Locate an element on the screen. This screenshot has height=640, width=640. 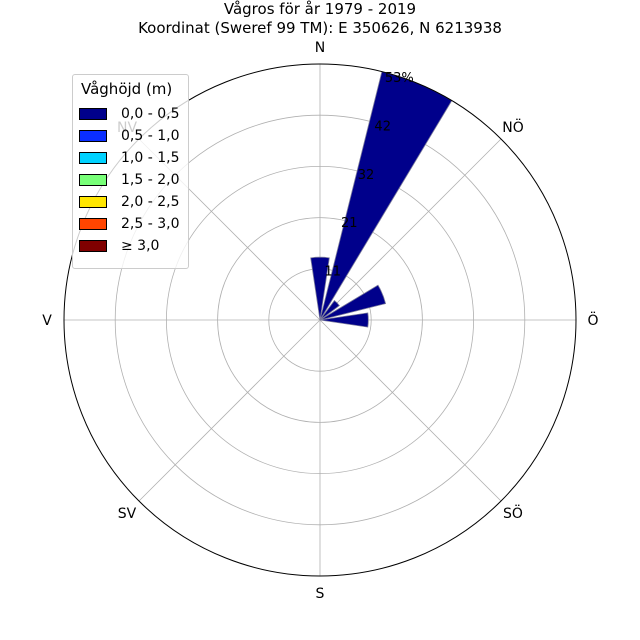
legend-label: 1,5 - 2,0 is located at coordinates (150, 180).